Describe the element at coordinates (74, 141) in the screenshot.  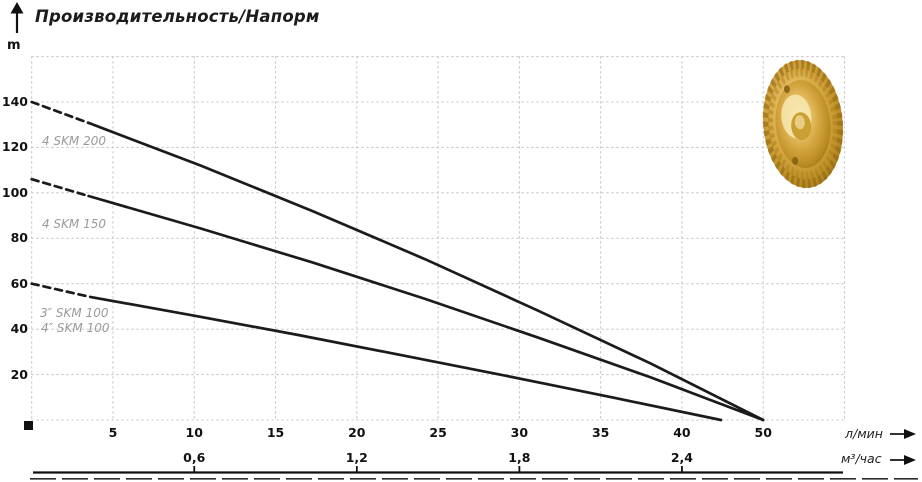
I see `curve-label-4skm200: 4 SKM 200` at that location.